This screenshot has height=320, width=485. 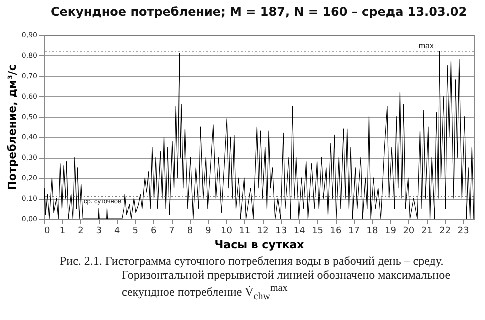 I want to click on x-tick-label: 15, so click(x=318, y=231).